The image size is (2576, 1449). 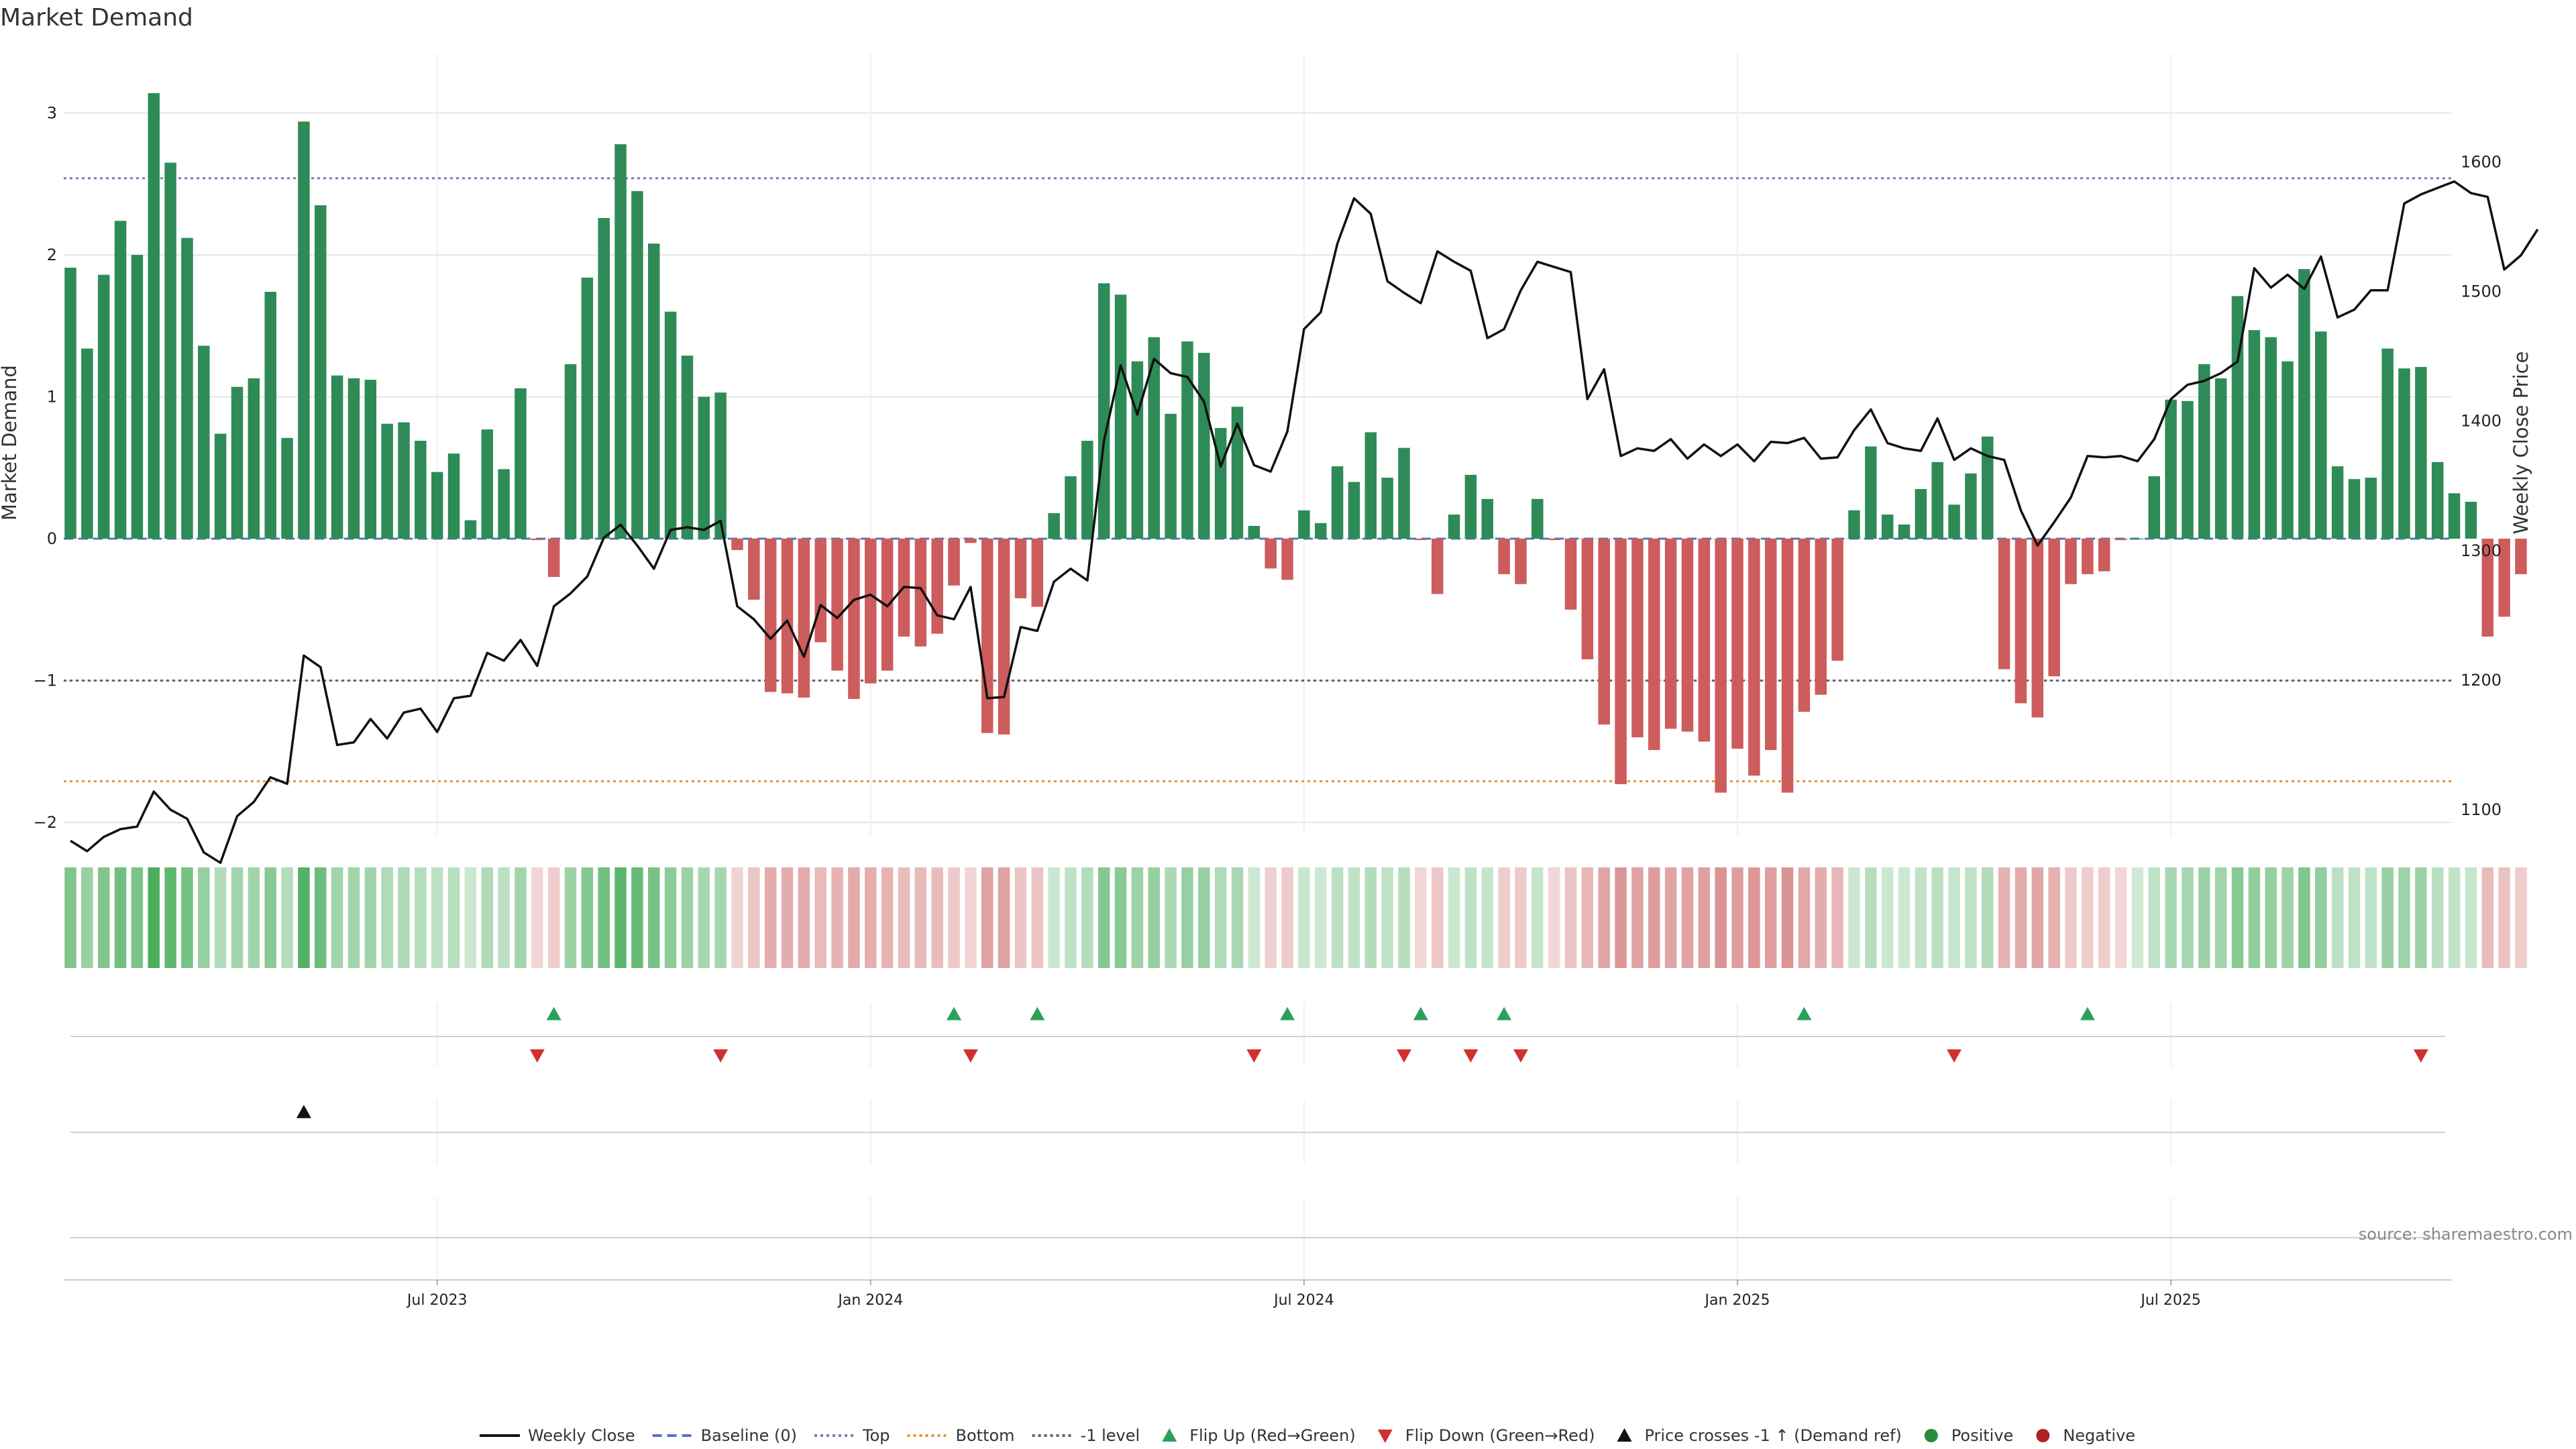 What do you see at coordinates (96, 18) in the screenshot?
I see `chart-title: Market Demand` at bounding box center [96, 18].